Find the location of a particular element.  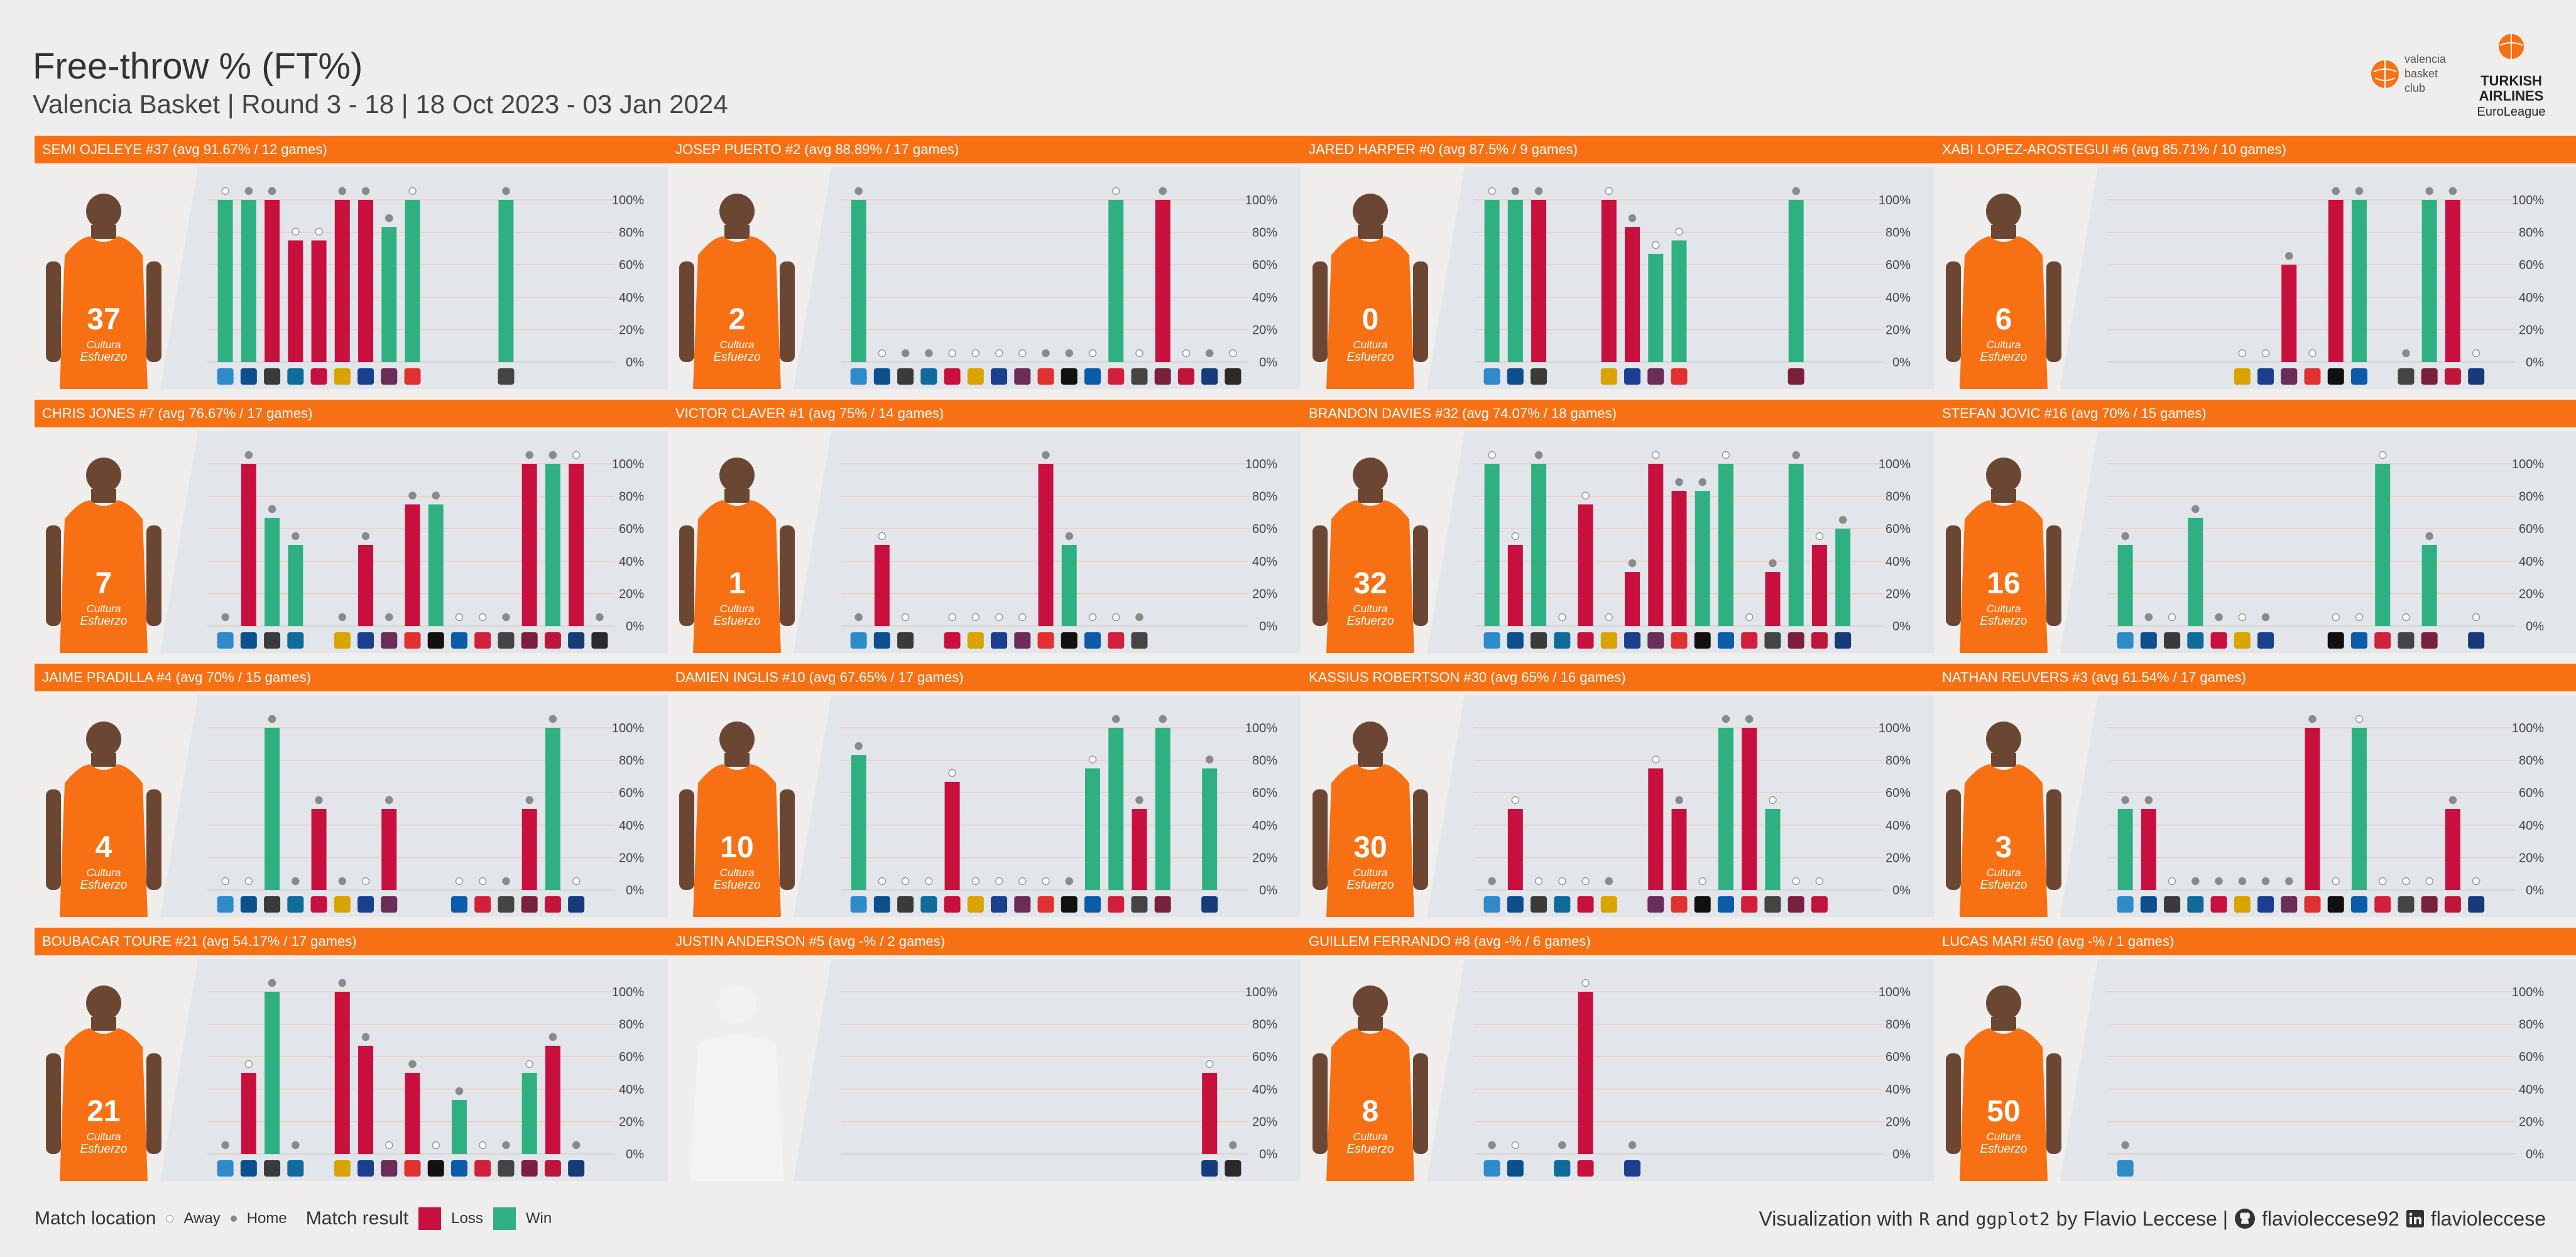

linkedin-handle: flavioleccese is located at coordinates (2488, 1218).